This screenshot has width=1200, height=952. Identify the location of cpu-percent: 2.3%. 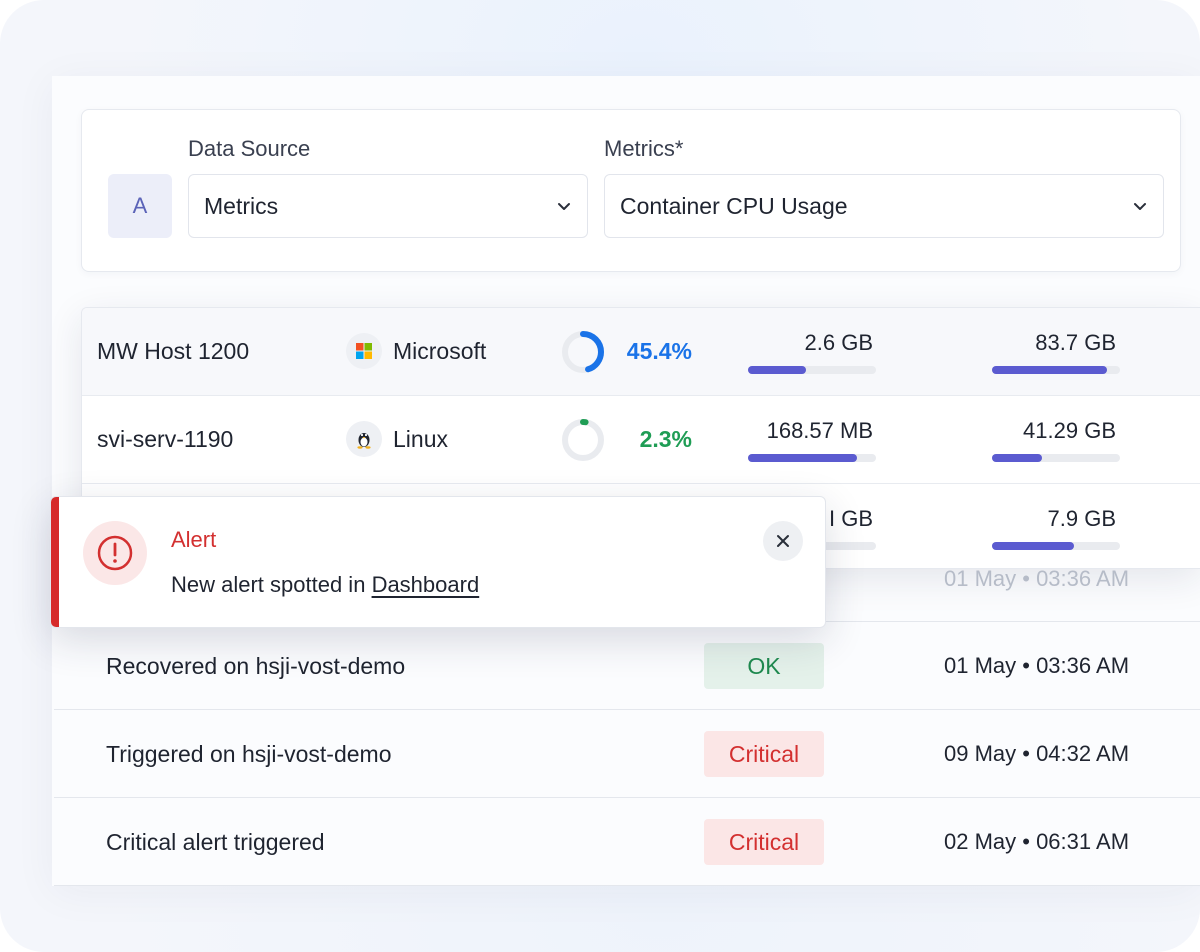
(665, 439).